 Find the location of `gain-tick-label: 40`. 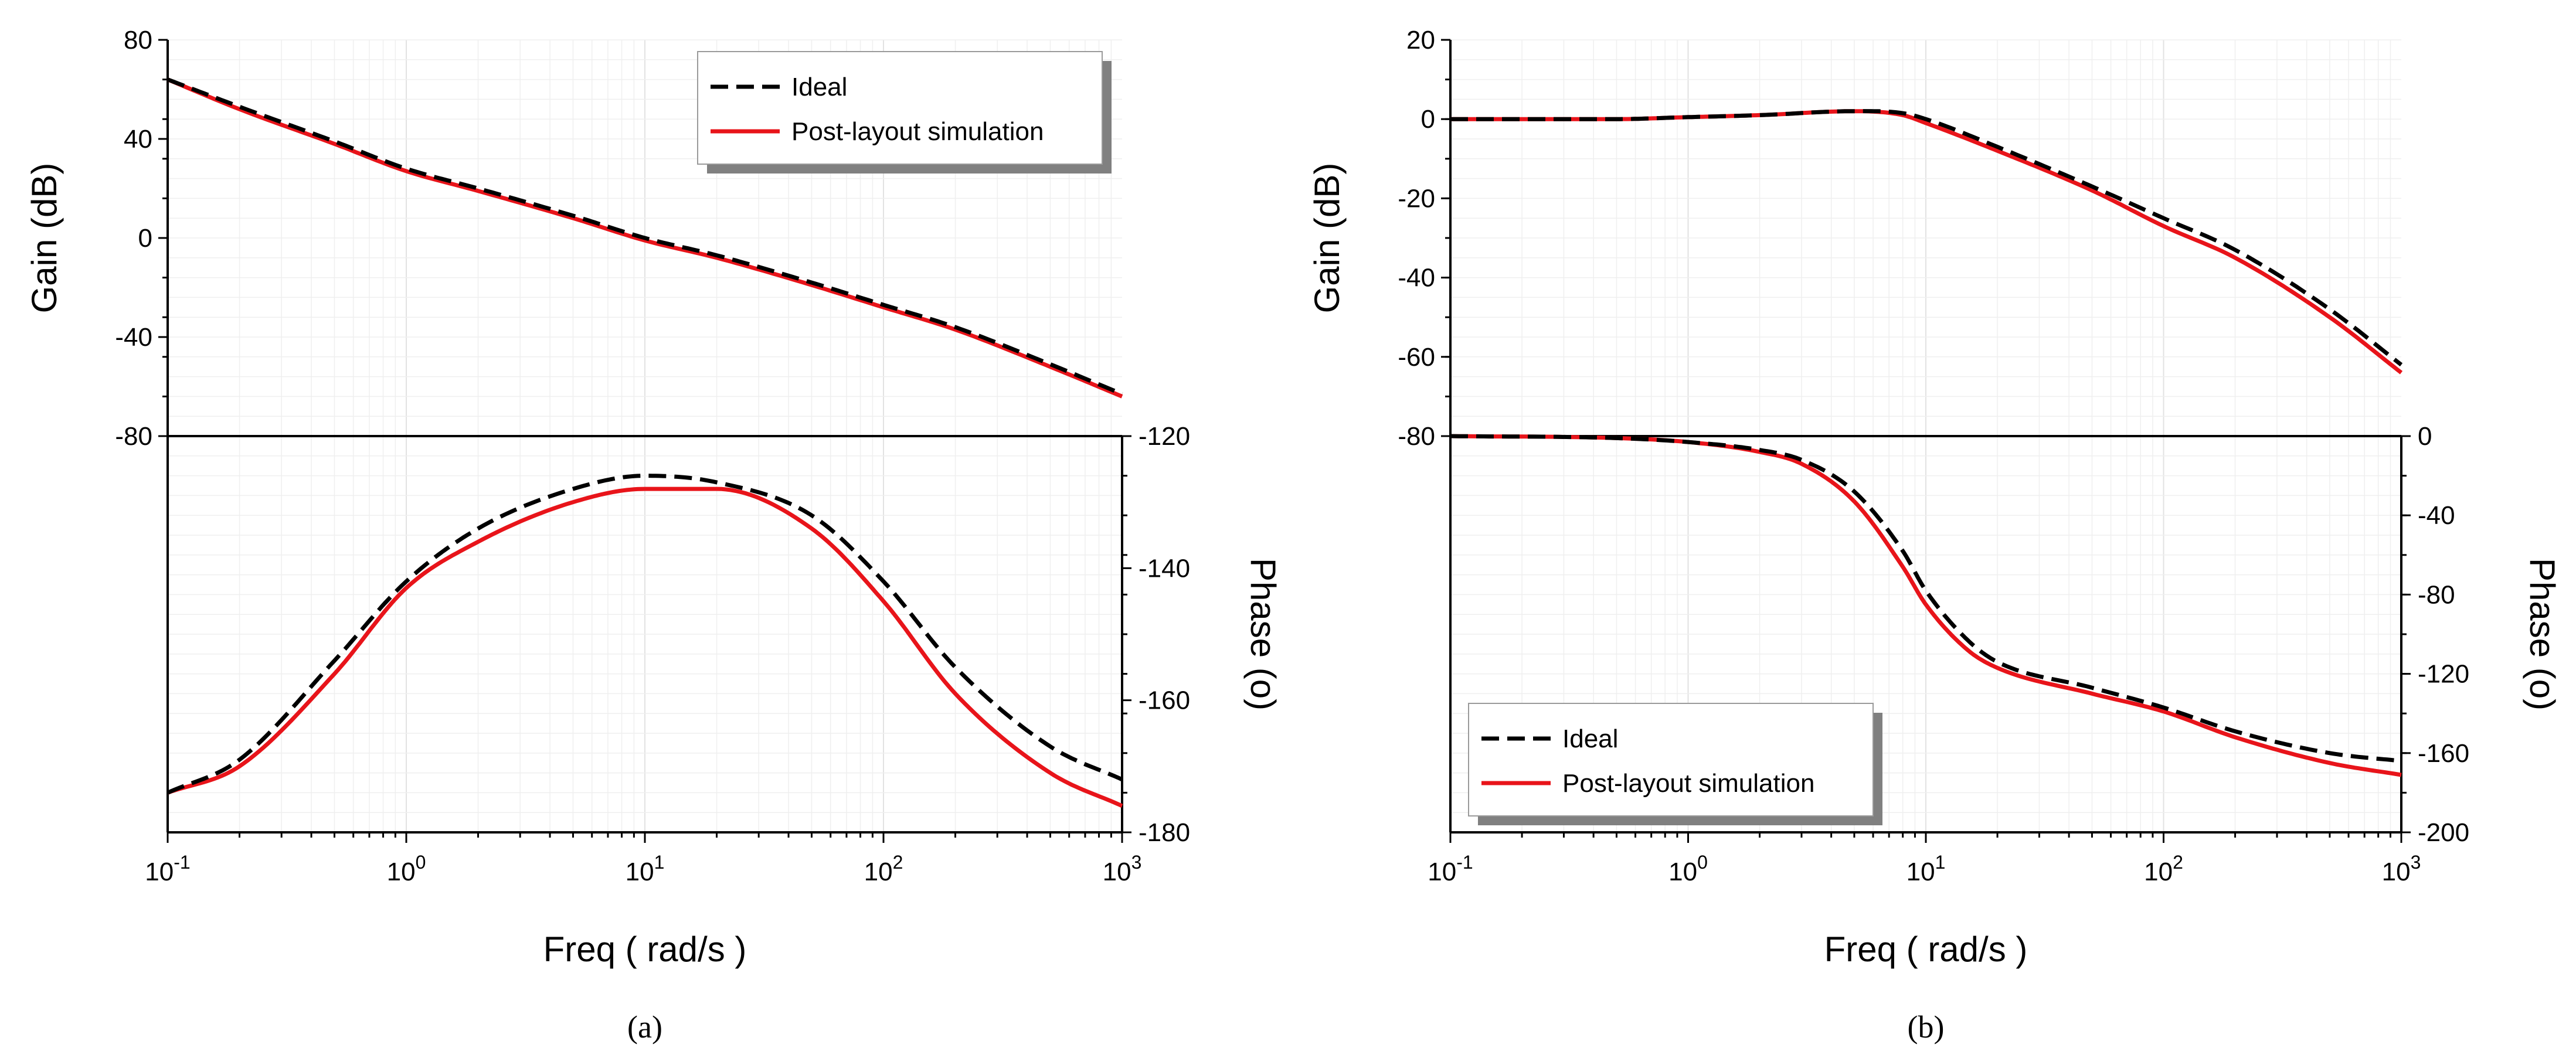

gain-tick-label: 40 is located at coordinates (138, 139).